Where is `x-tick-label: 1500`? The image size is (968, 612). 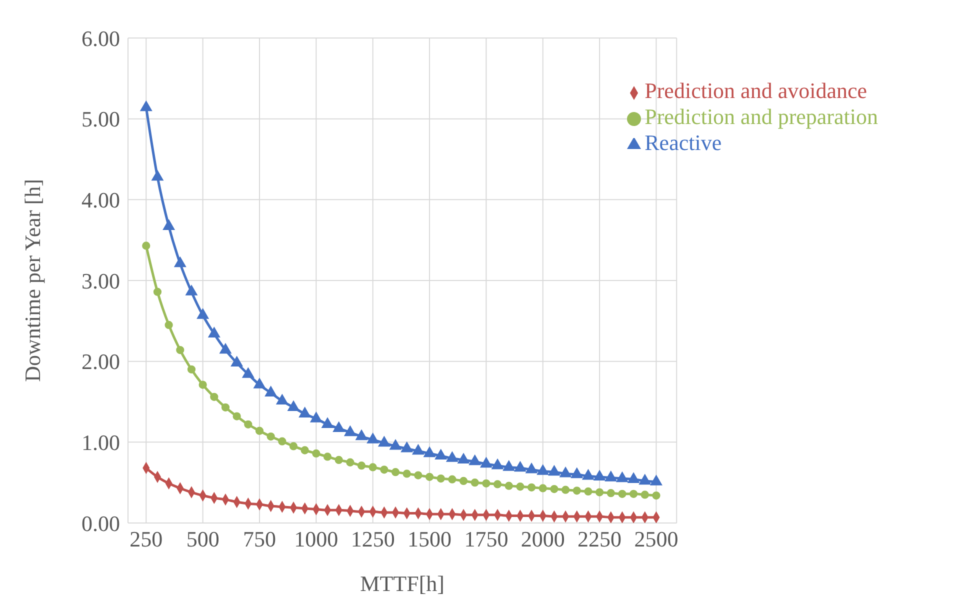 x-tick-label: 1500 is located at coordinates (430, 539).